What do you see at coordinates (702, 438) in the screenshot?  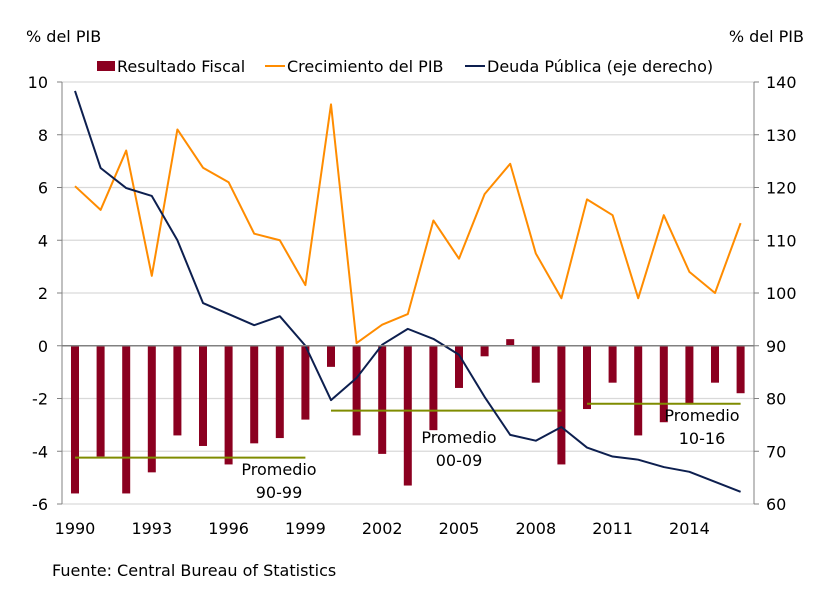 I see `average-label-line2: 10-16` at bounding box center [702, 438].